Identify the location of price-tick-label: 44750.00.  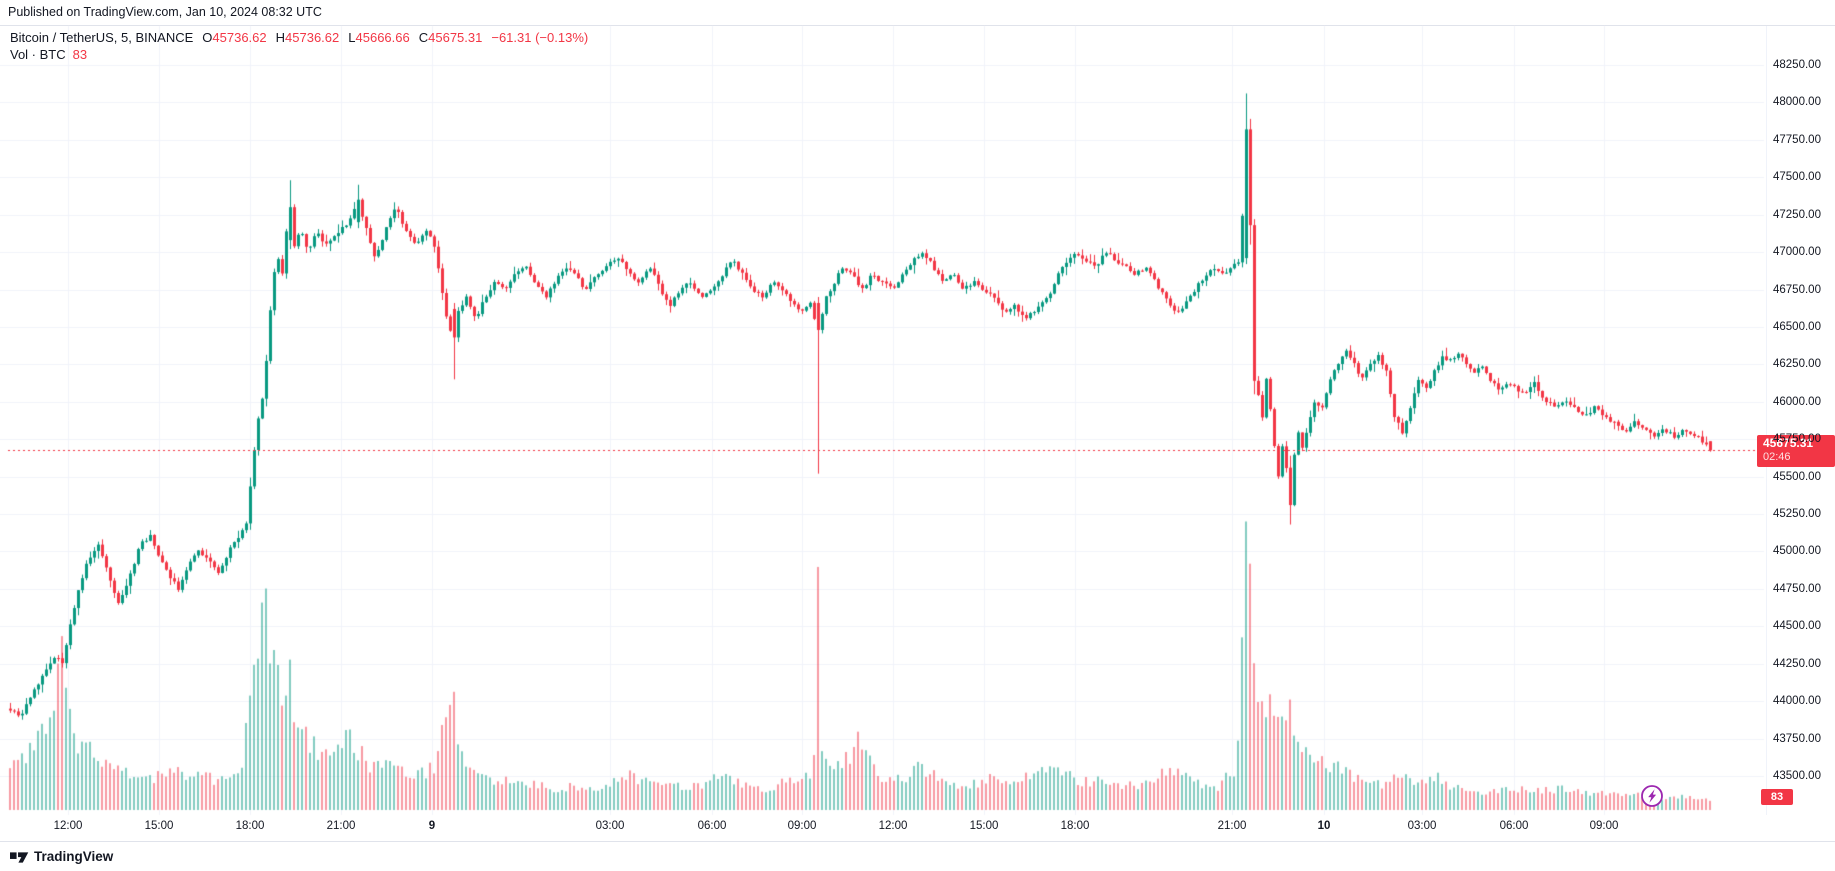
(1797, 588).